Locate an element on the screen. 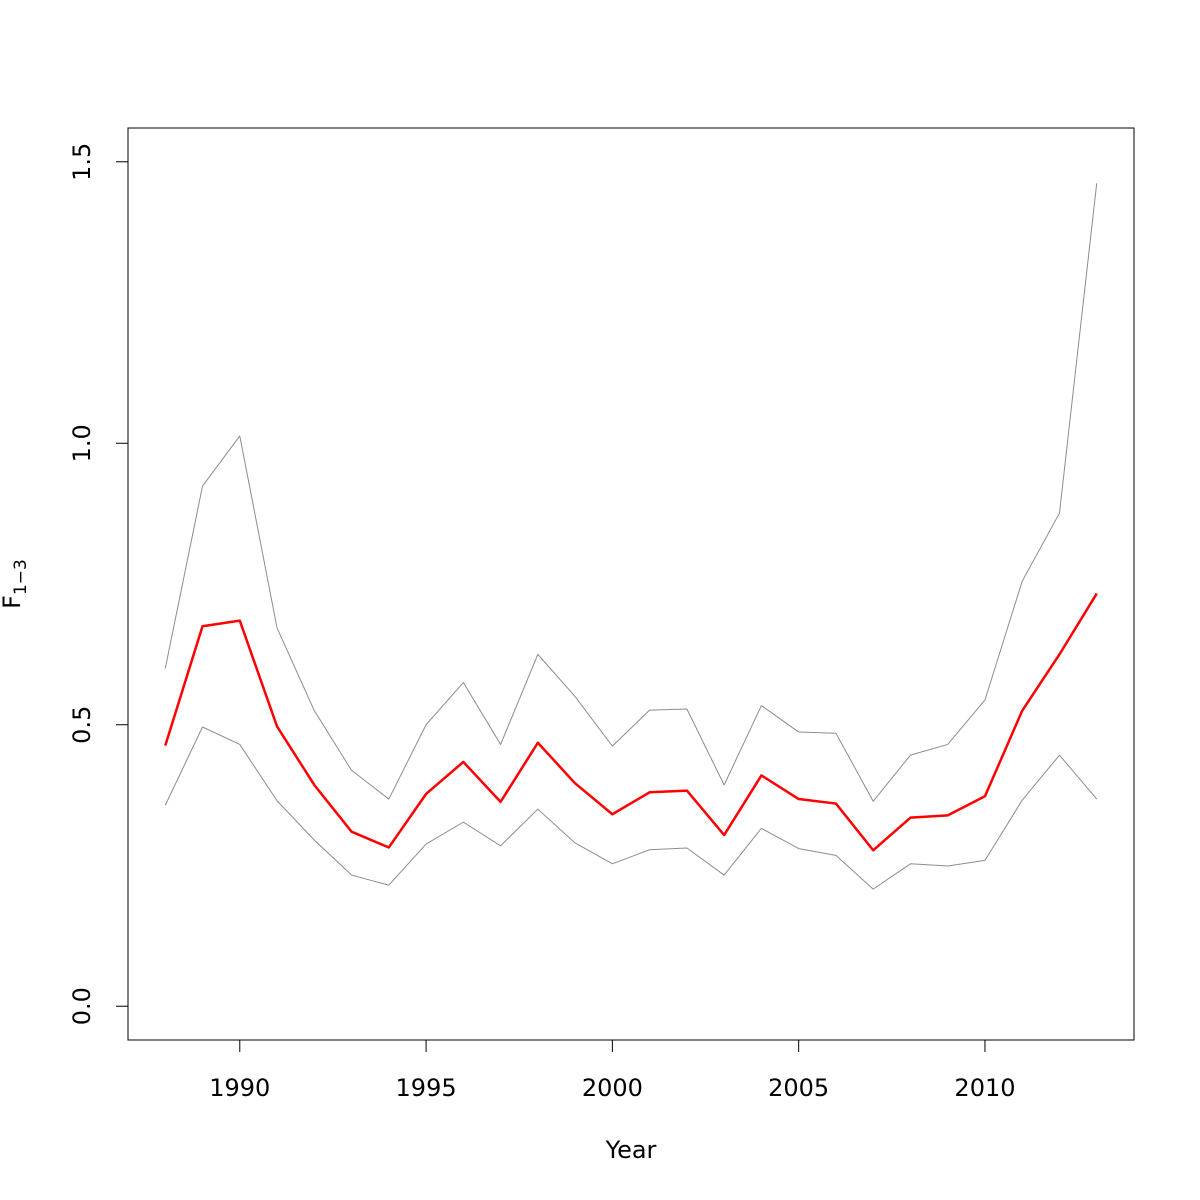 Image resolution: width=1200 pixels, height=1200 pixels. y-axis-title: F1−3 is located at coordinates (15, 584).